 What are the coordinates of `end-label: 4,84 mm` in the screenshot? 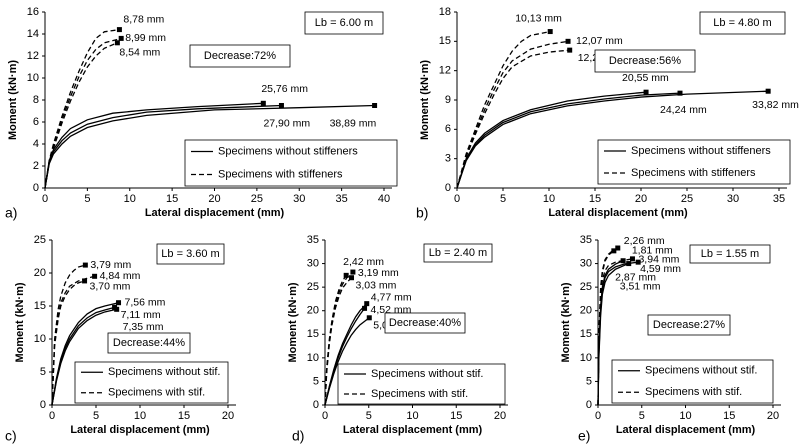 It's located at (120, 276).